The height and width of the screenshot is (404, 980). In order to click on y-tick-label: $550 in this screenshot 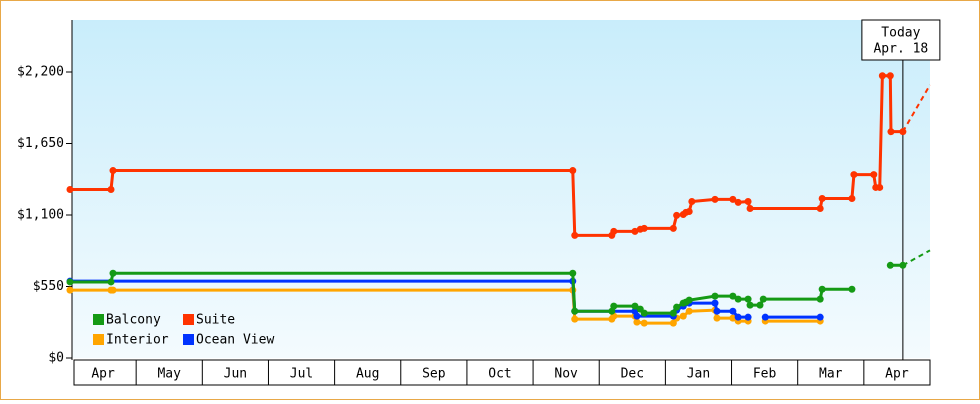, I will do `click(48, 286)`.